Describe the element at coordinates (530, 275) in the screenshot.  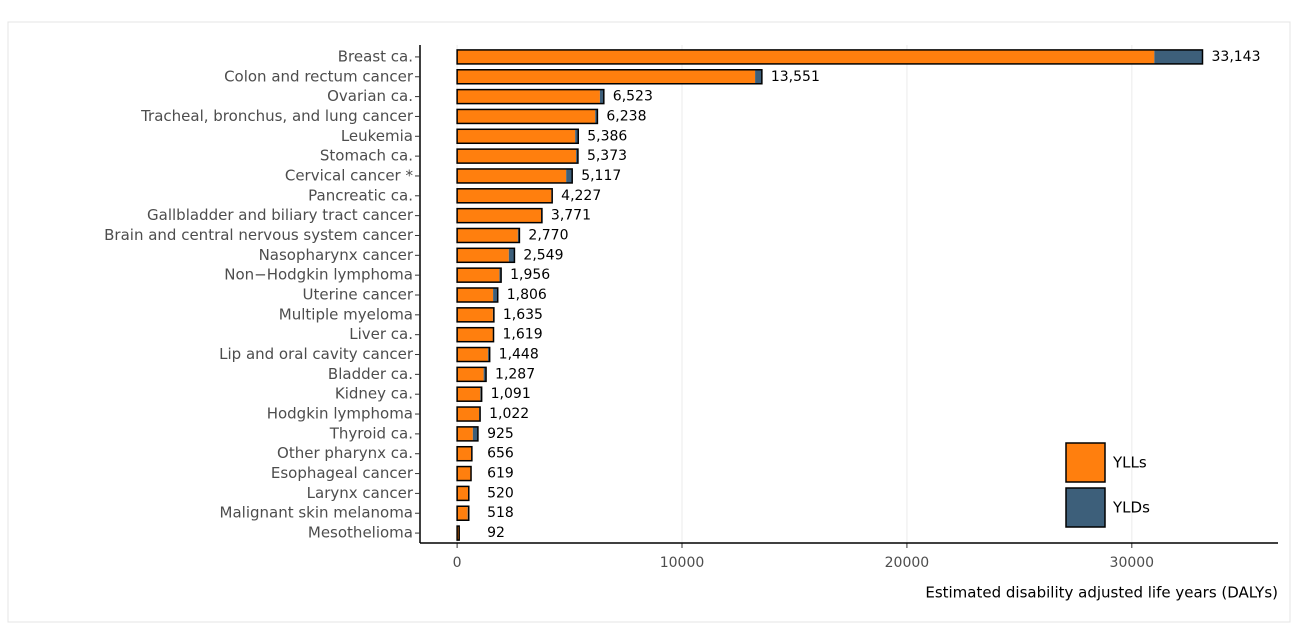
I see `value-label: 1,956` at that location.